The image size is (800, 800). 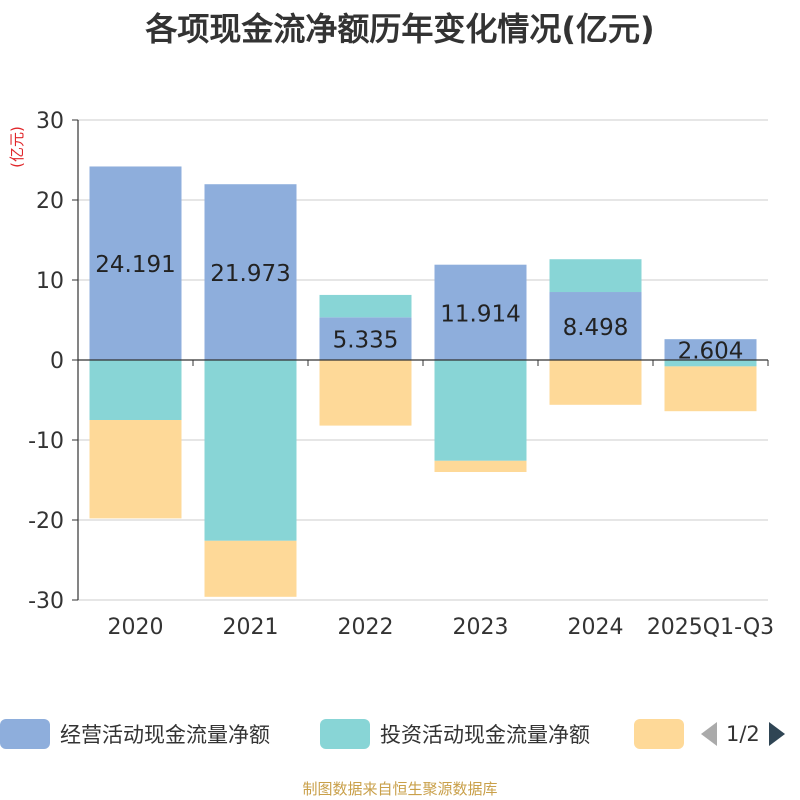 I want to click on x-tick-label: 2020, so click(x=136, y=627).